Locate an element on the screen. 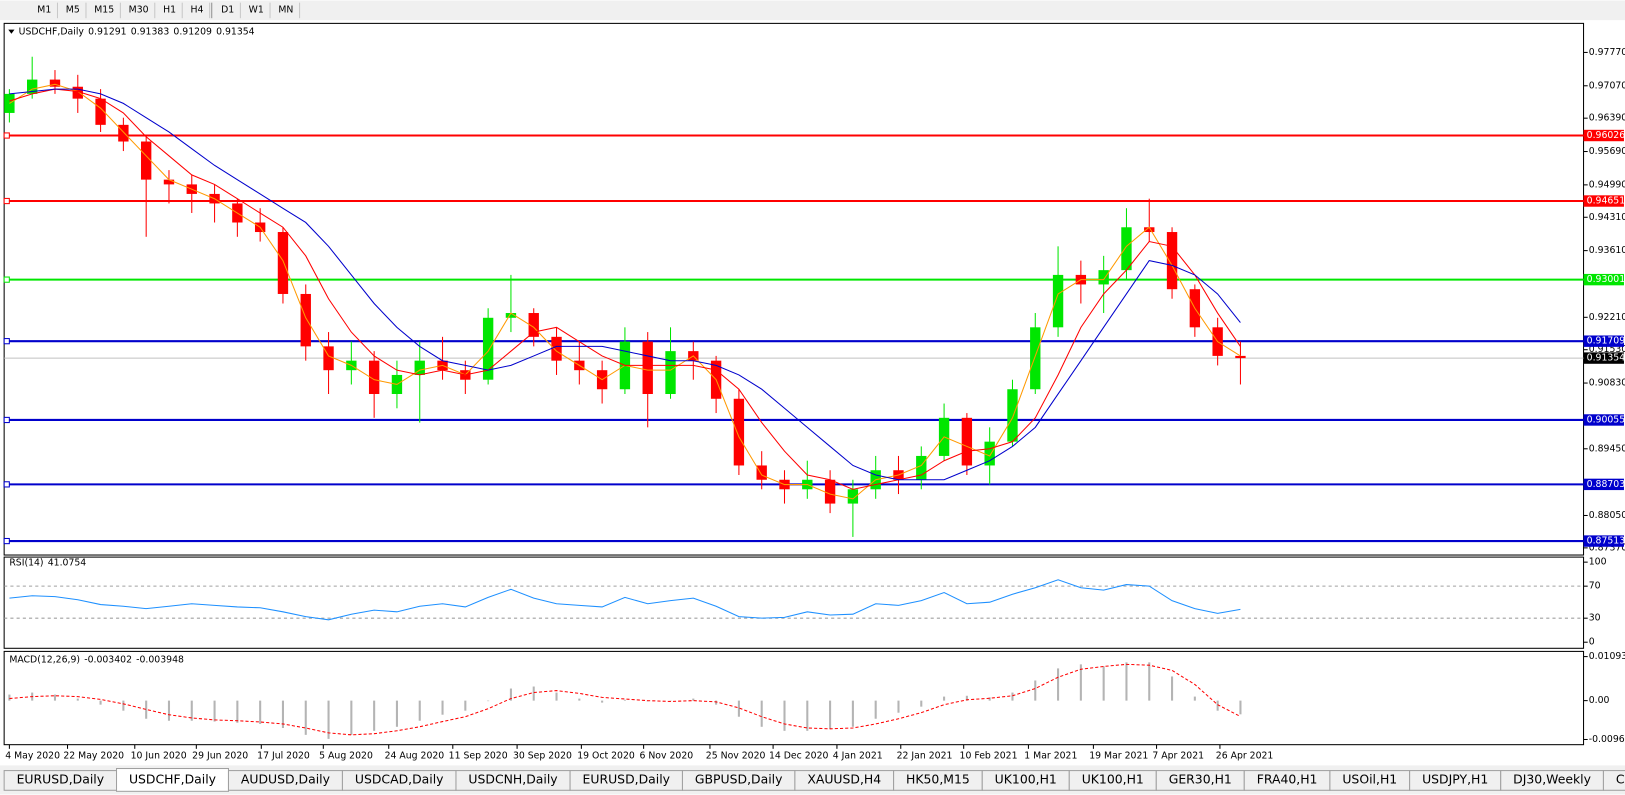 The image size is (1625, 795). rsi-panel is located at coordinates (794, 602).